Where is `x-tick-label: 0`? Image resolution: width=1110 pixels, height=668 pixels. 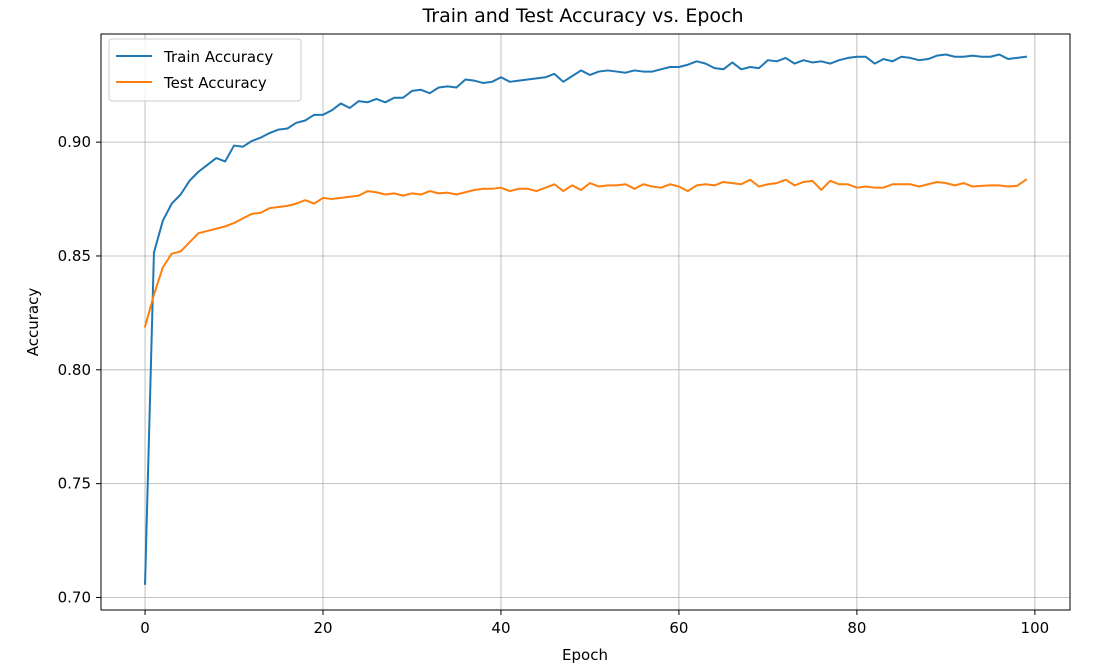 x-tick-label: 0 is located at coordinates (145, 628).